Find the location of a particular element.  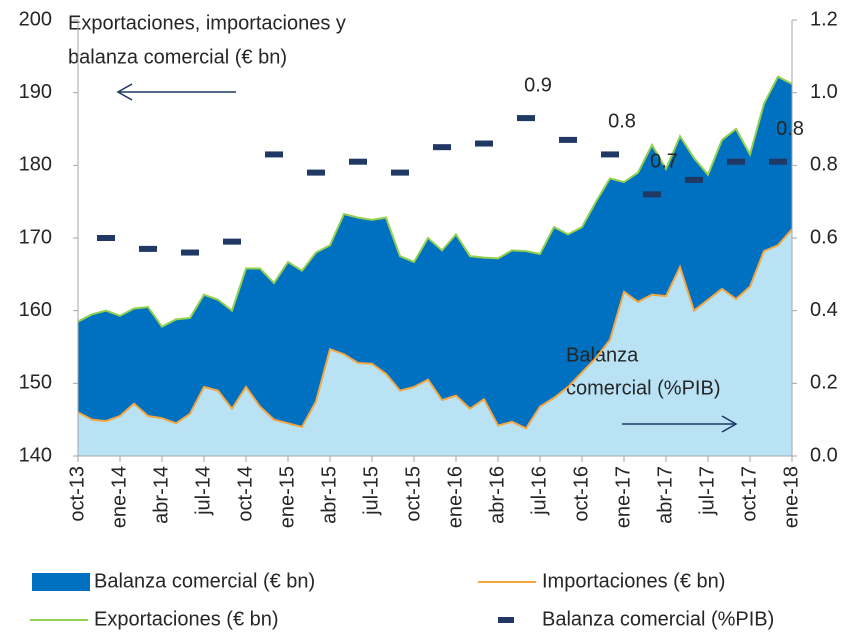

x-tick-label: jul-17 is located at coordinates (707, 491).